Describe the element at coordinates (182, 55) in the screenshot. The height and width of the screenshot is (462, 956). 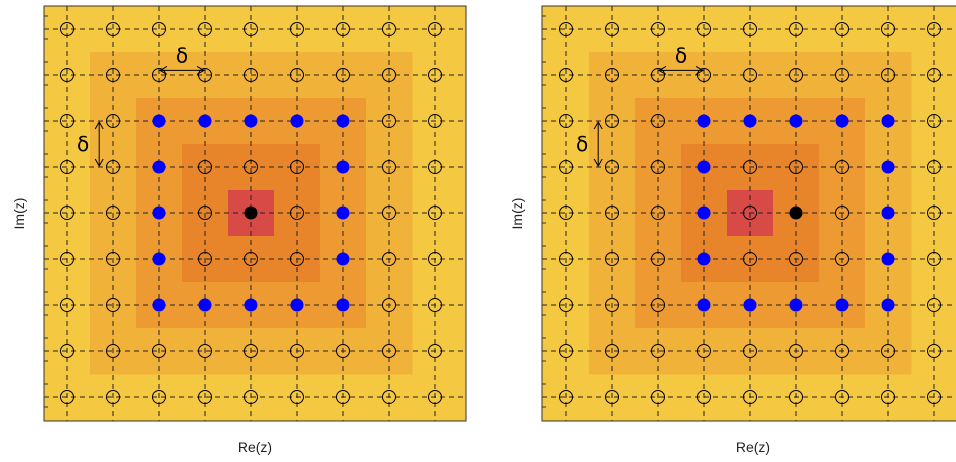
I see `delta-label-horizontal: δ` at that location.